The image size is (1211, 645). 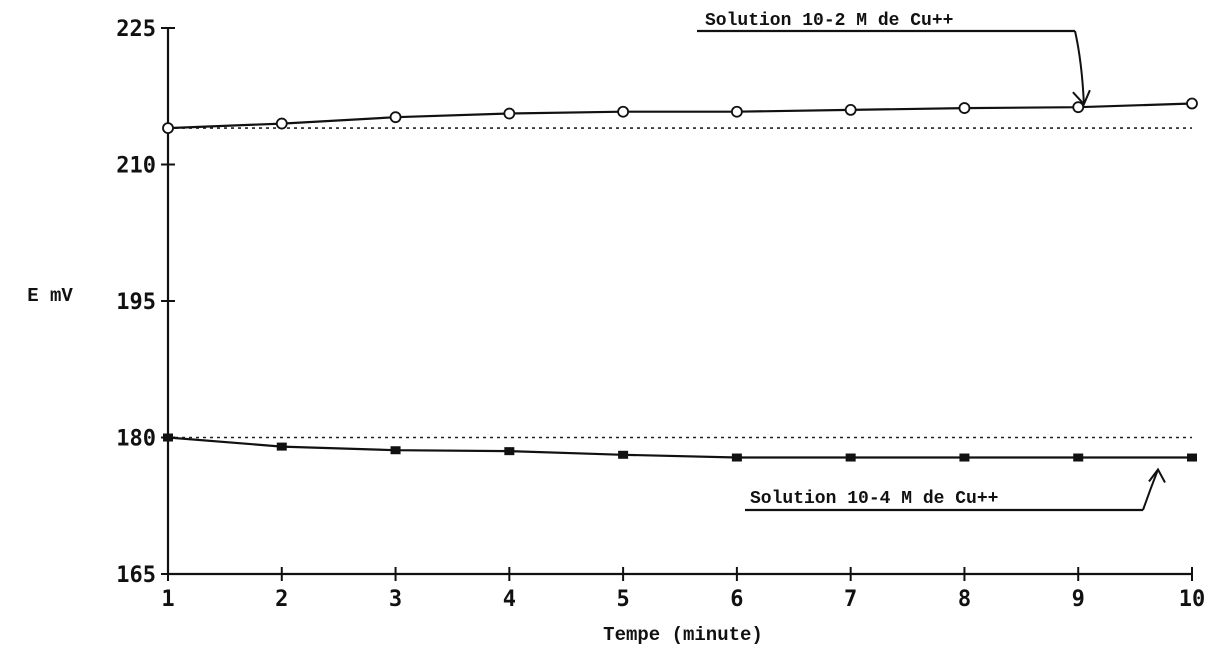 What do you see at coordinates (167, 599) in the screenshot?
I see `x-tick-label: 1` at bounding box center [167, 599].